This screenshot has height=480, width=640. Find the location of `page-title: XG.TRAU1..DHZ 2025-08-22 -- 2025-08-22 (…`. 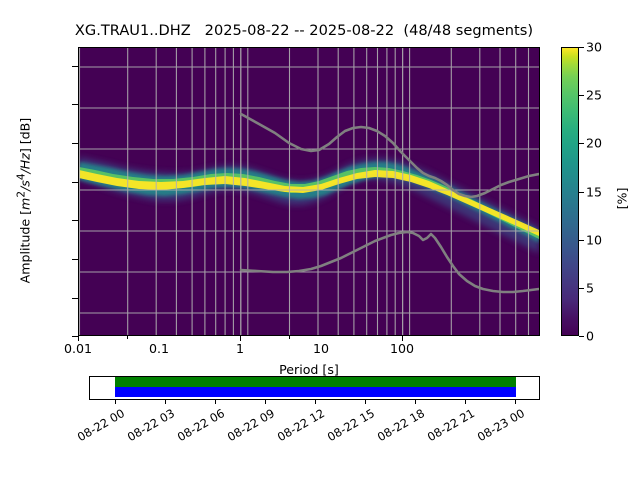

page-title: XG.TRAU1..DHZ 2025-08-22 -- 2025-08-22 (… is located at coordinates (304, 30).